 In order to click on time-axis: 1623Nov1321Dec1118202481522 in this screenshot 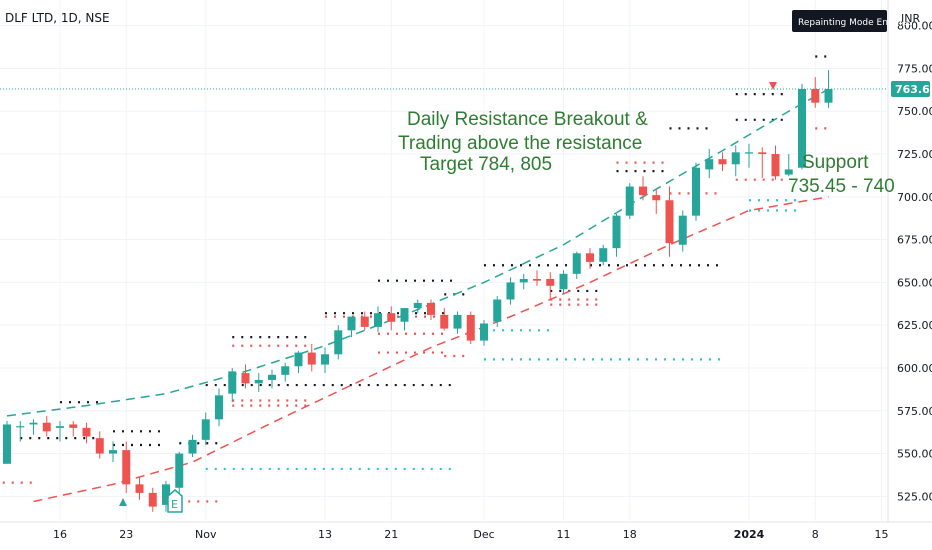, I will do `click(492, 534)`.